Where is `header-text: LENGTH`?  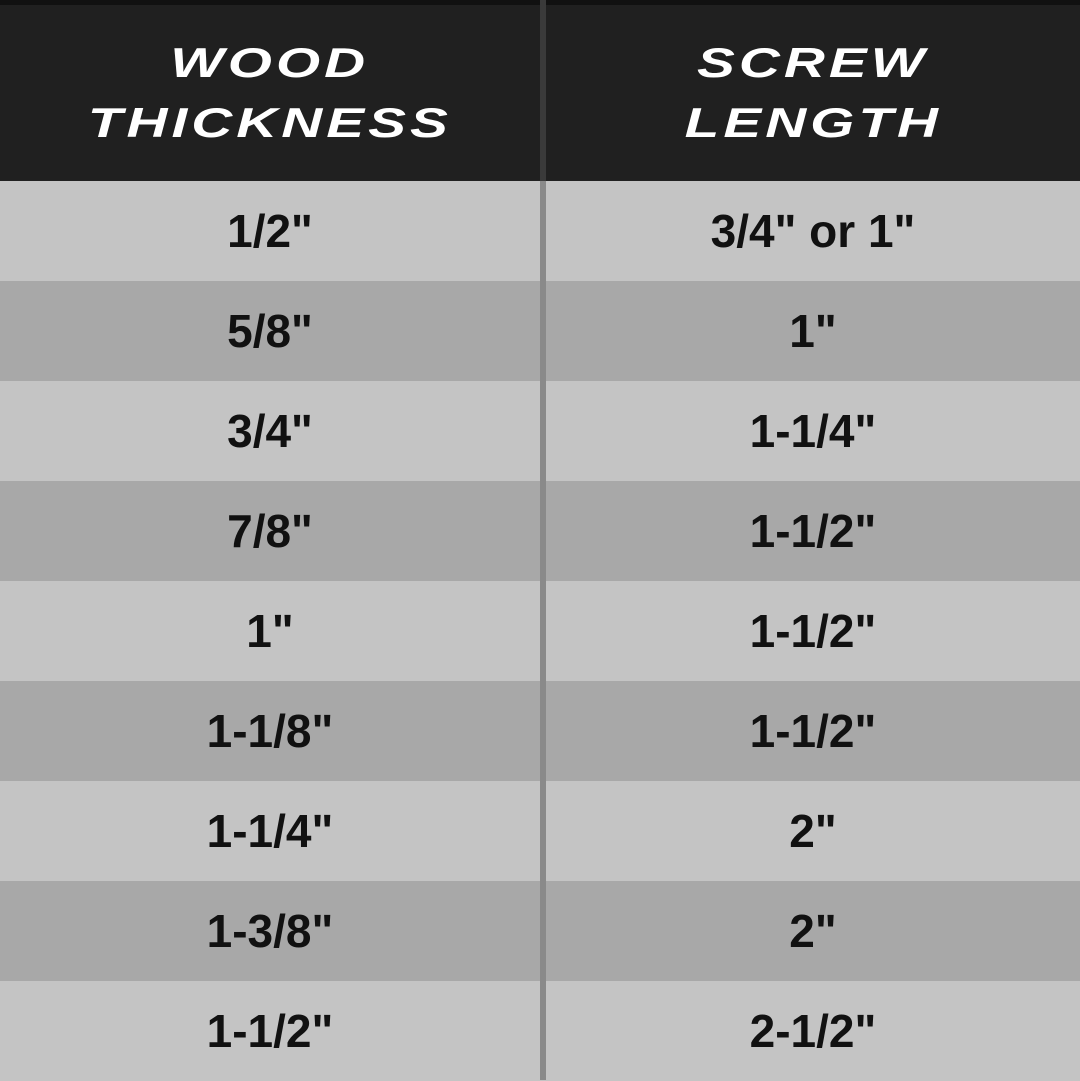 header-text: LENGTH is located at coordinates (813, 122).